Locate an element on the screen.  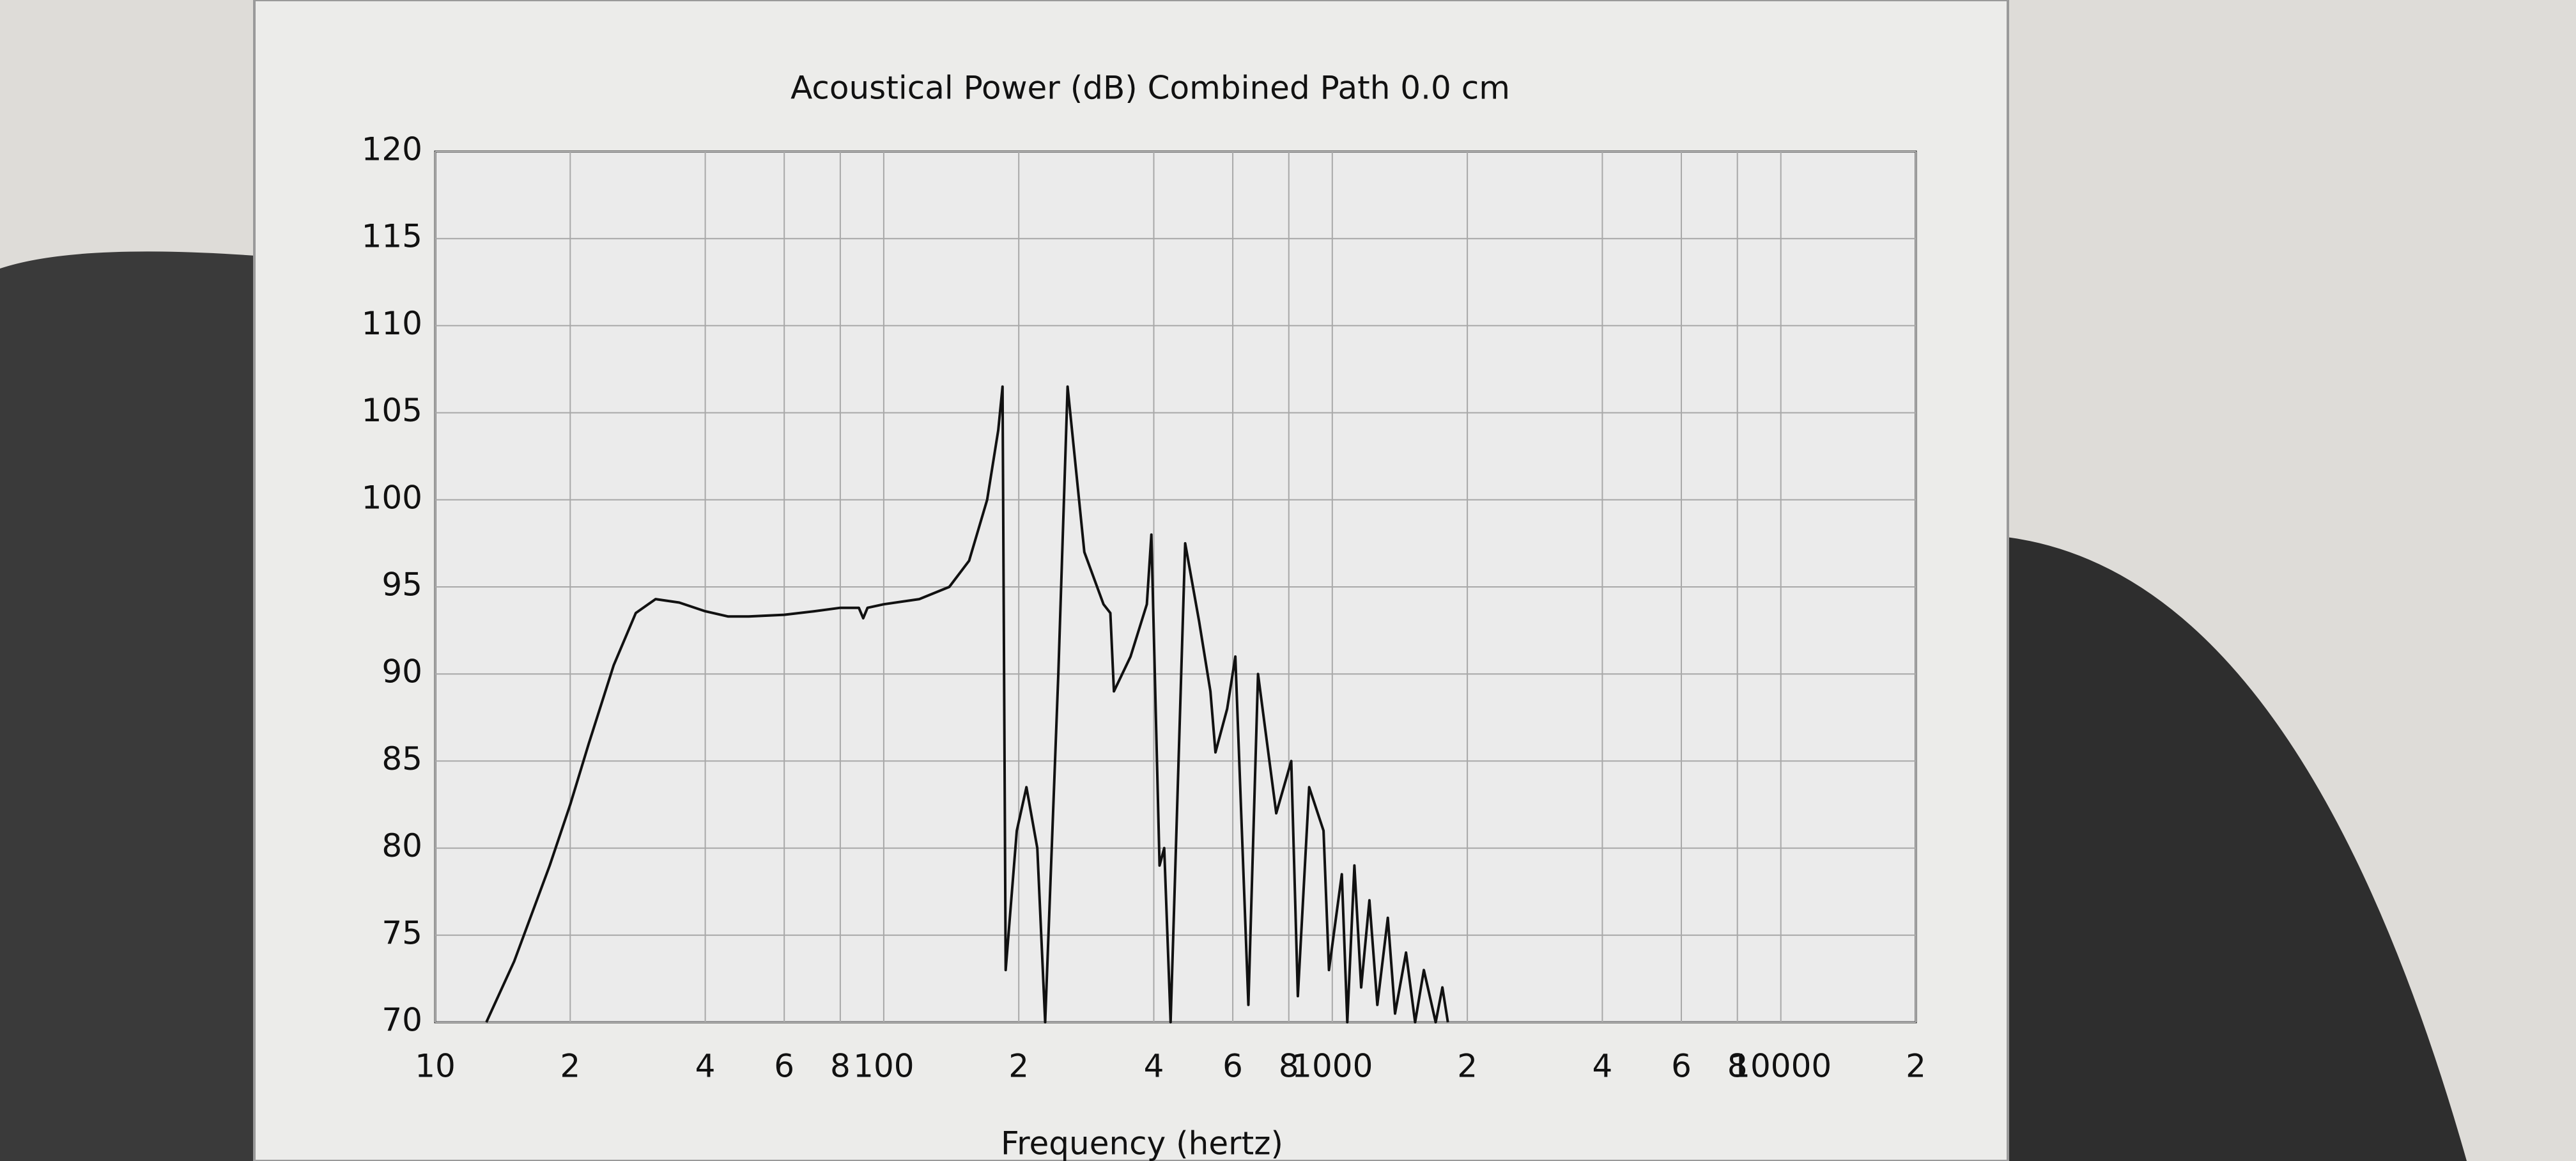
y-tick-label: 105 is located at coordinates (392, 410).